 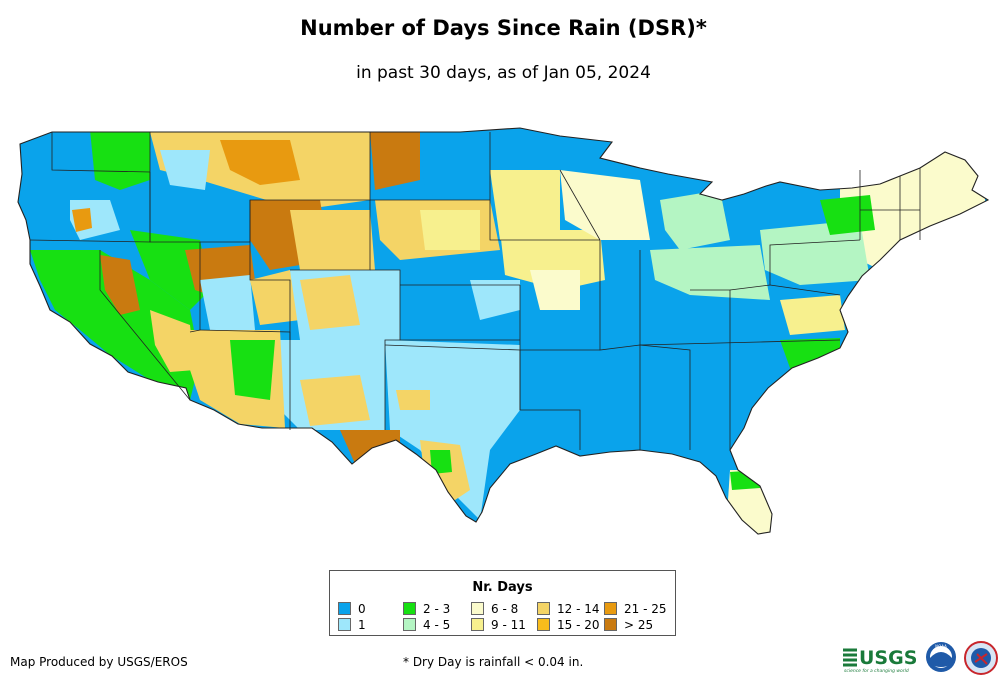 What do you see at coordinates (502, 587) in the screenshot?
I see `legend-title: Nr. Days` at bounding box center [502, 587].